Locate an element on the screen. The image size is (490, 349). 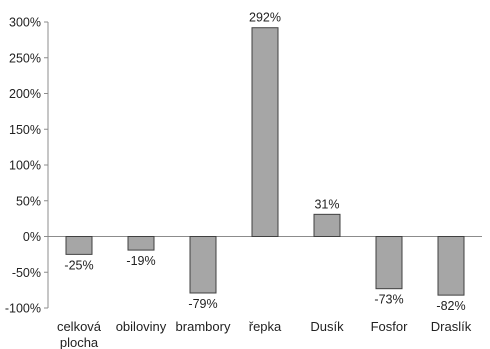
y-tick-label: 200% is located at coordinates (25, 94).